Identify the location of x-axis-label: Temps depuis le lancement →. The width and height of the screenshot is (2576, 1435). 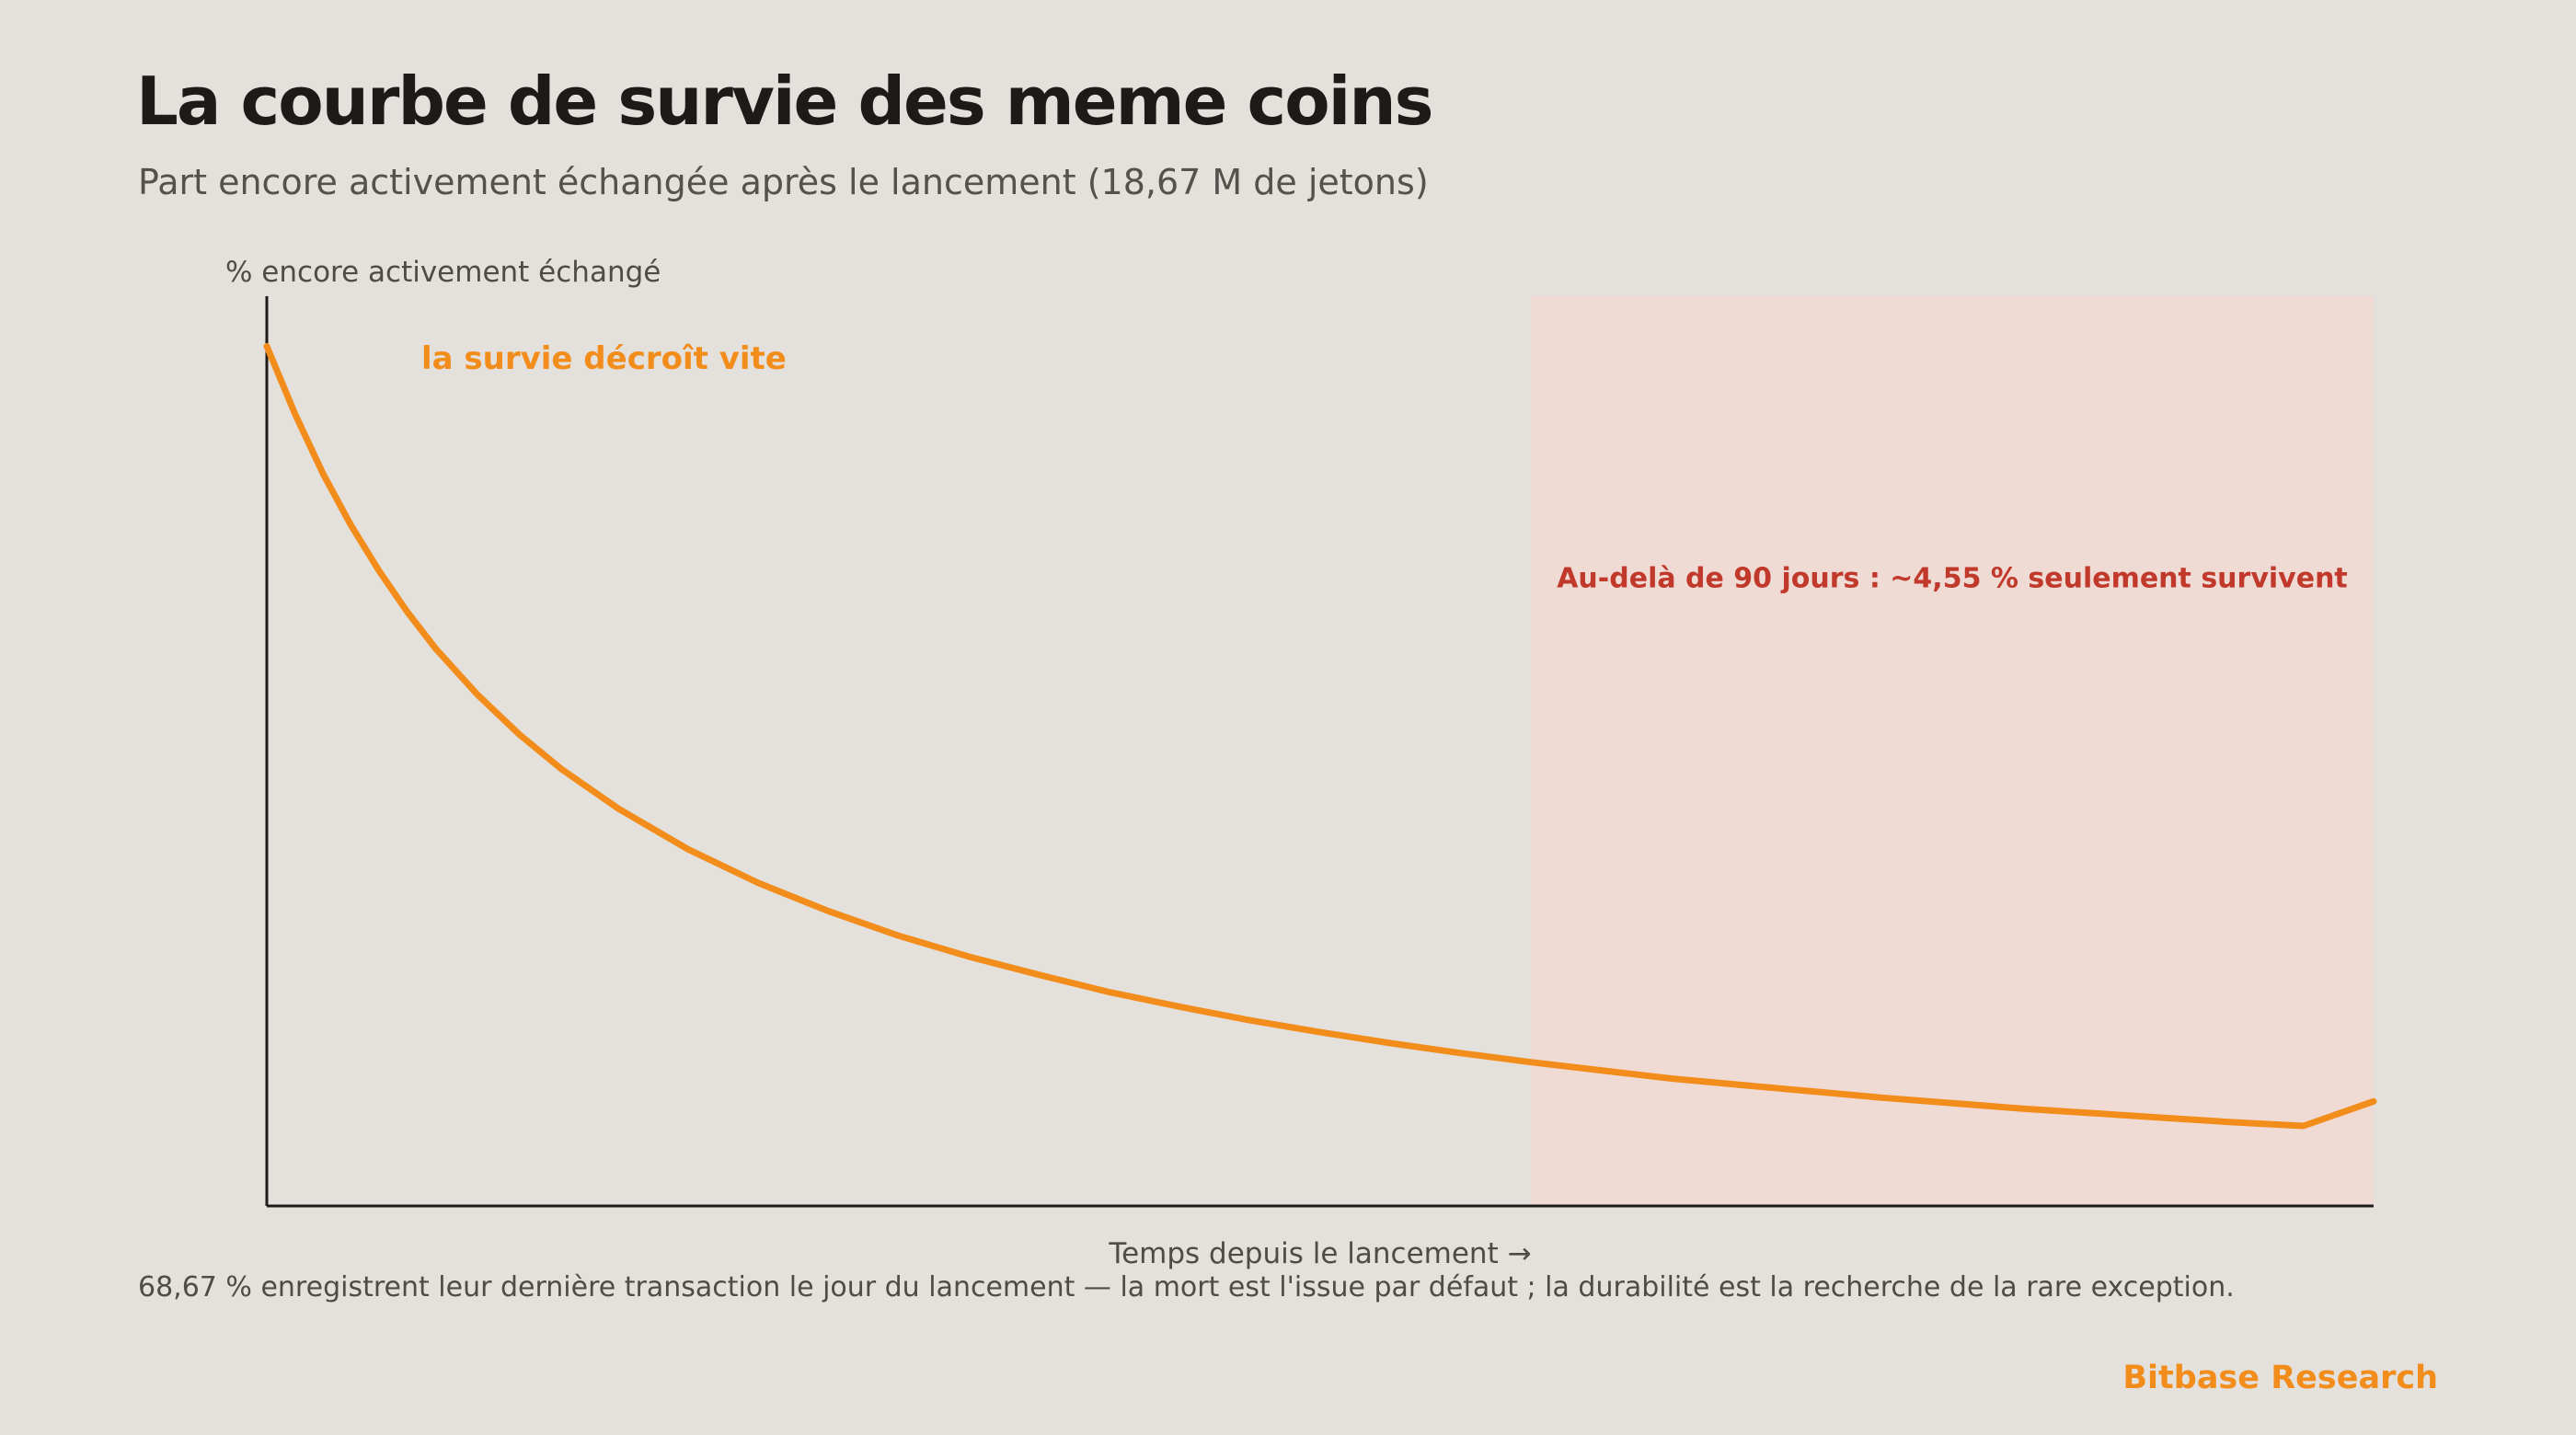
(1319, 1253).